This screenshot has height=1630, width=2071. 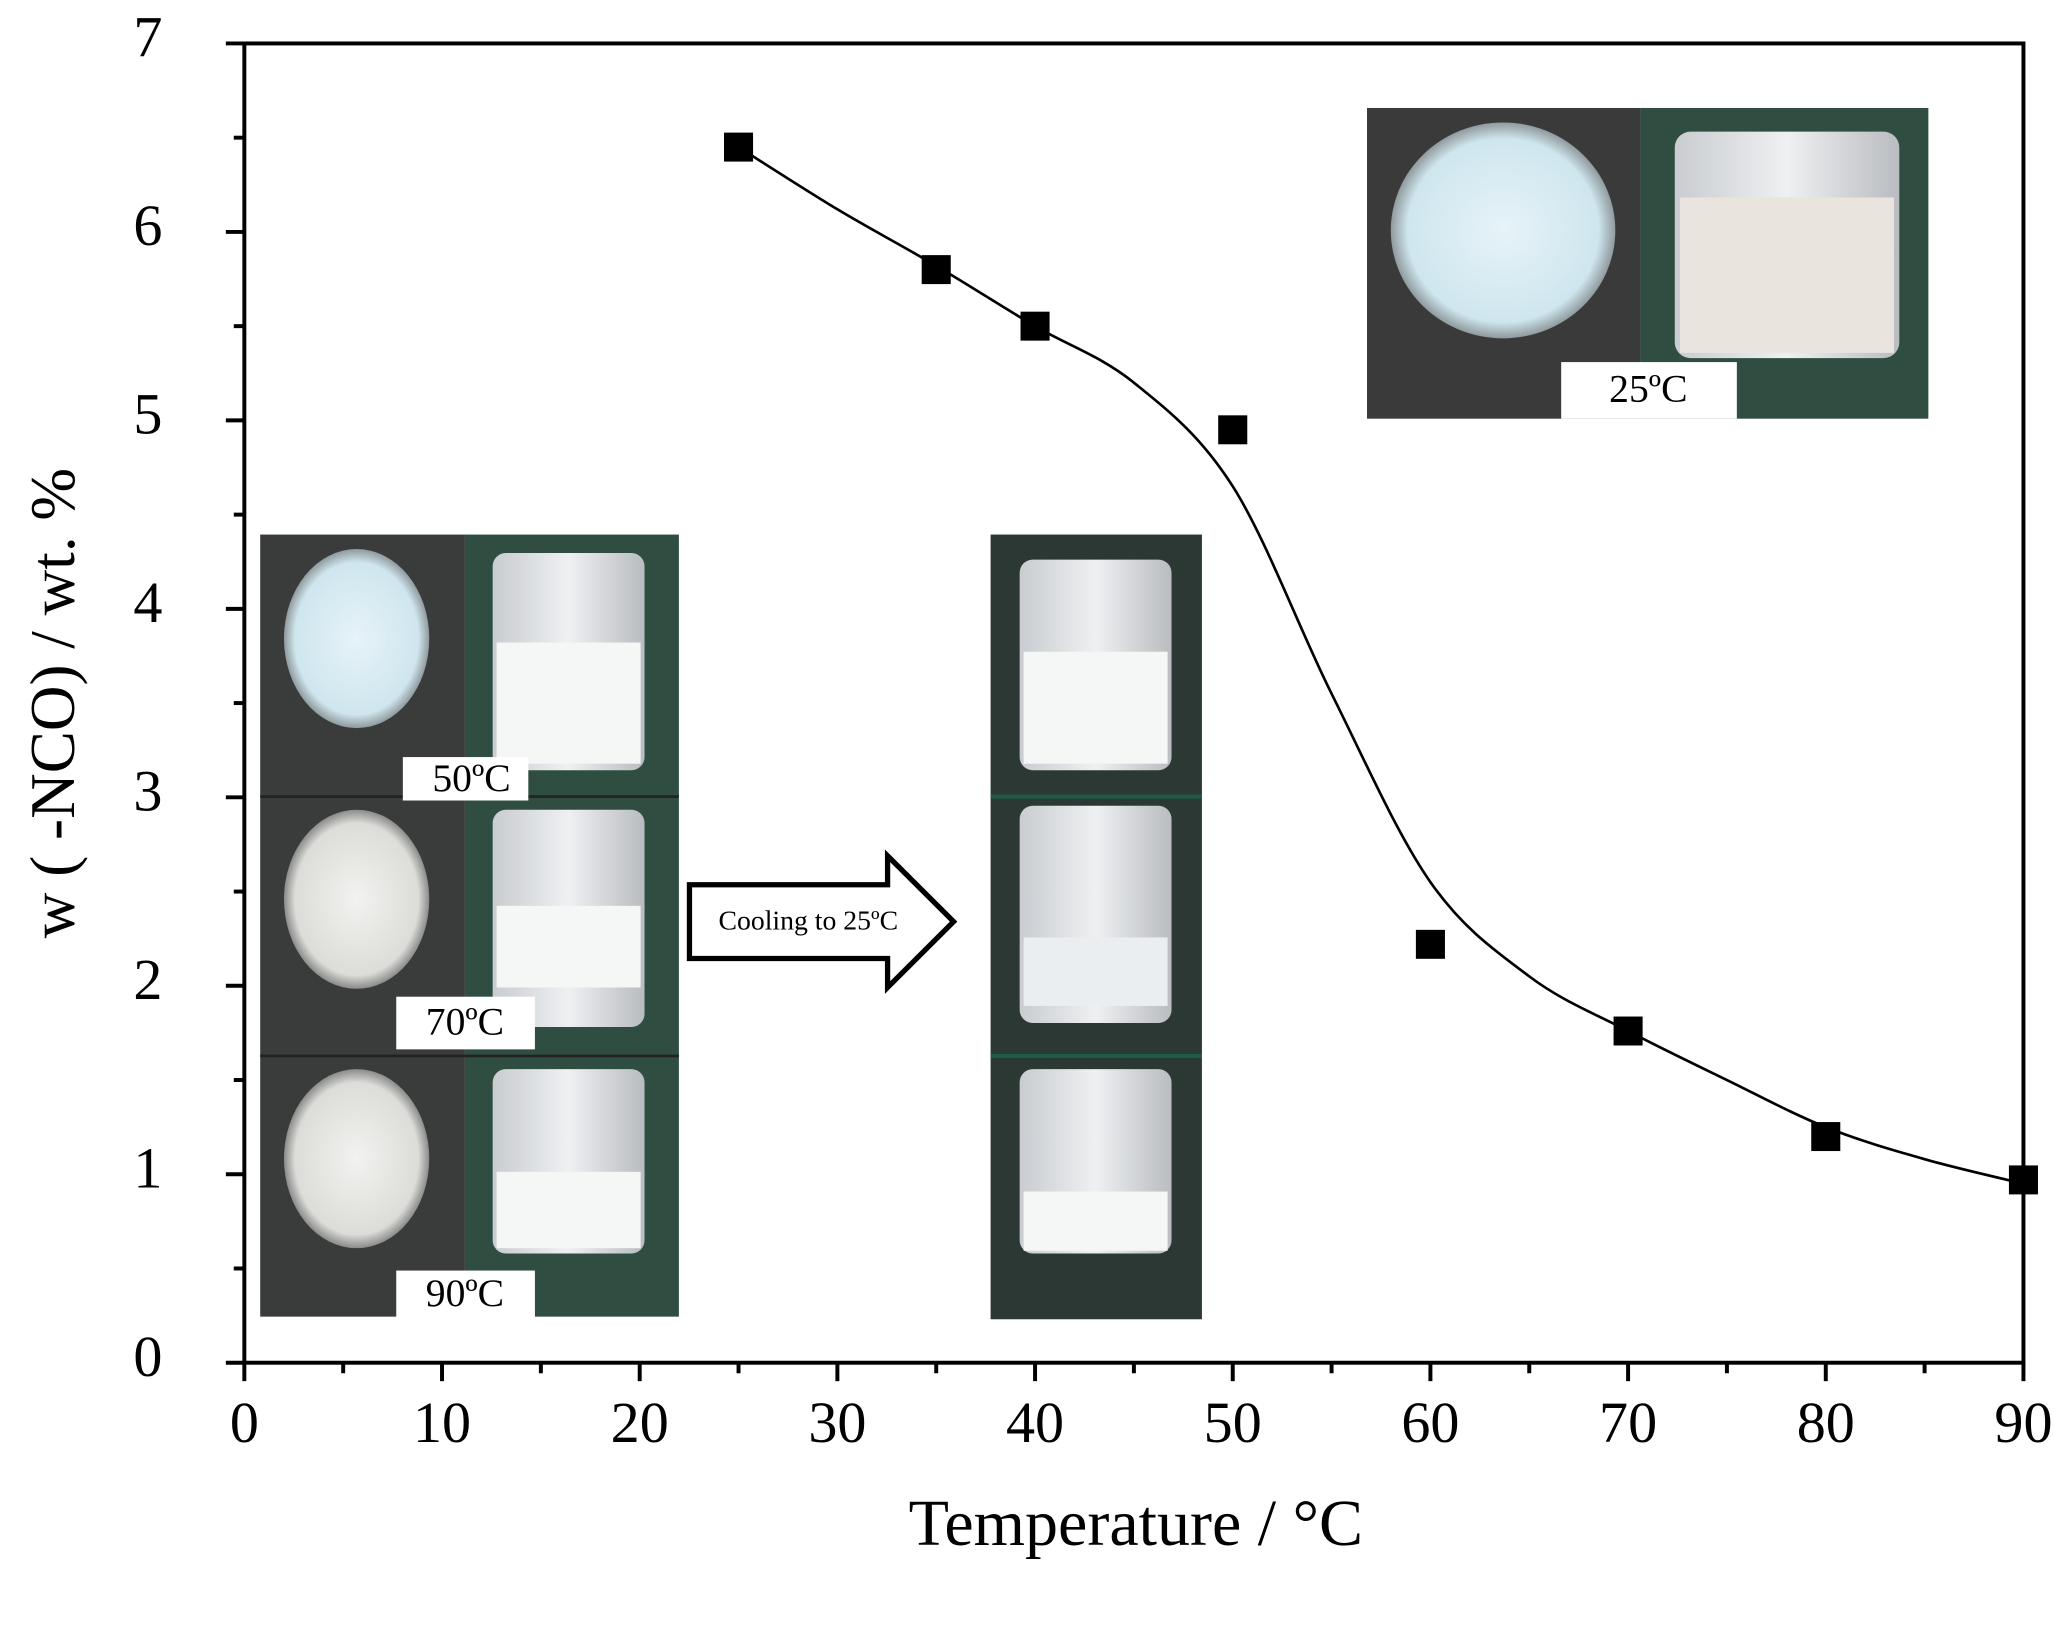 I want to click on annotation: 25ºC, so click(x=1648, y=388).